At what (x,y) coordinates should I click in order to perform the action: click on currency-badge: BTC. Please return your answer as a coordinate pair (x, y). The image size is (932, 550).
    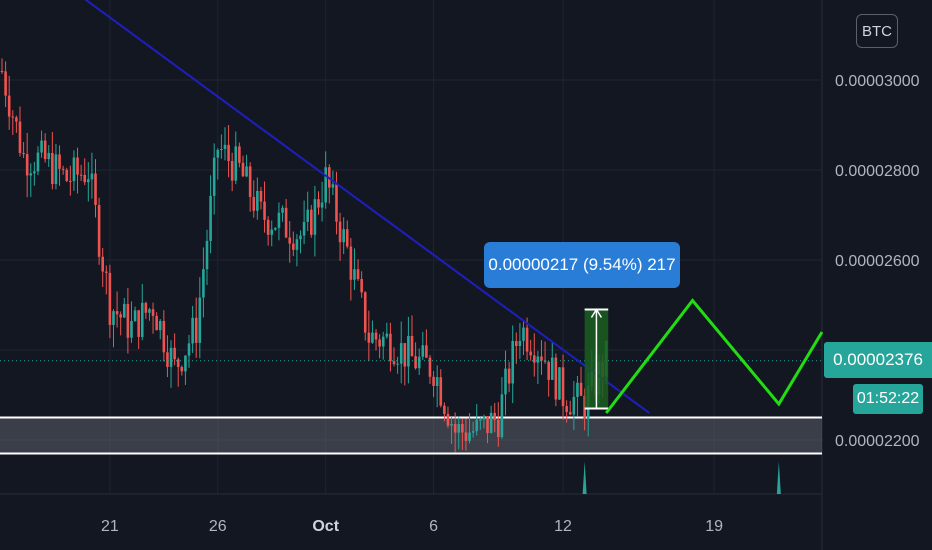
    Looking at the image, I should click on (877, 31).